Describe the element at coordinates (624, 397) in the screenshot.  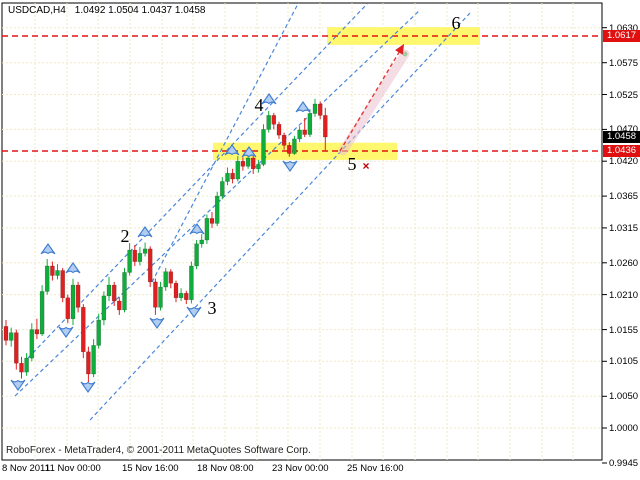
I see `price-tick-1.0050: 1.0050` at that location.